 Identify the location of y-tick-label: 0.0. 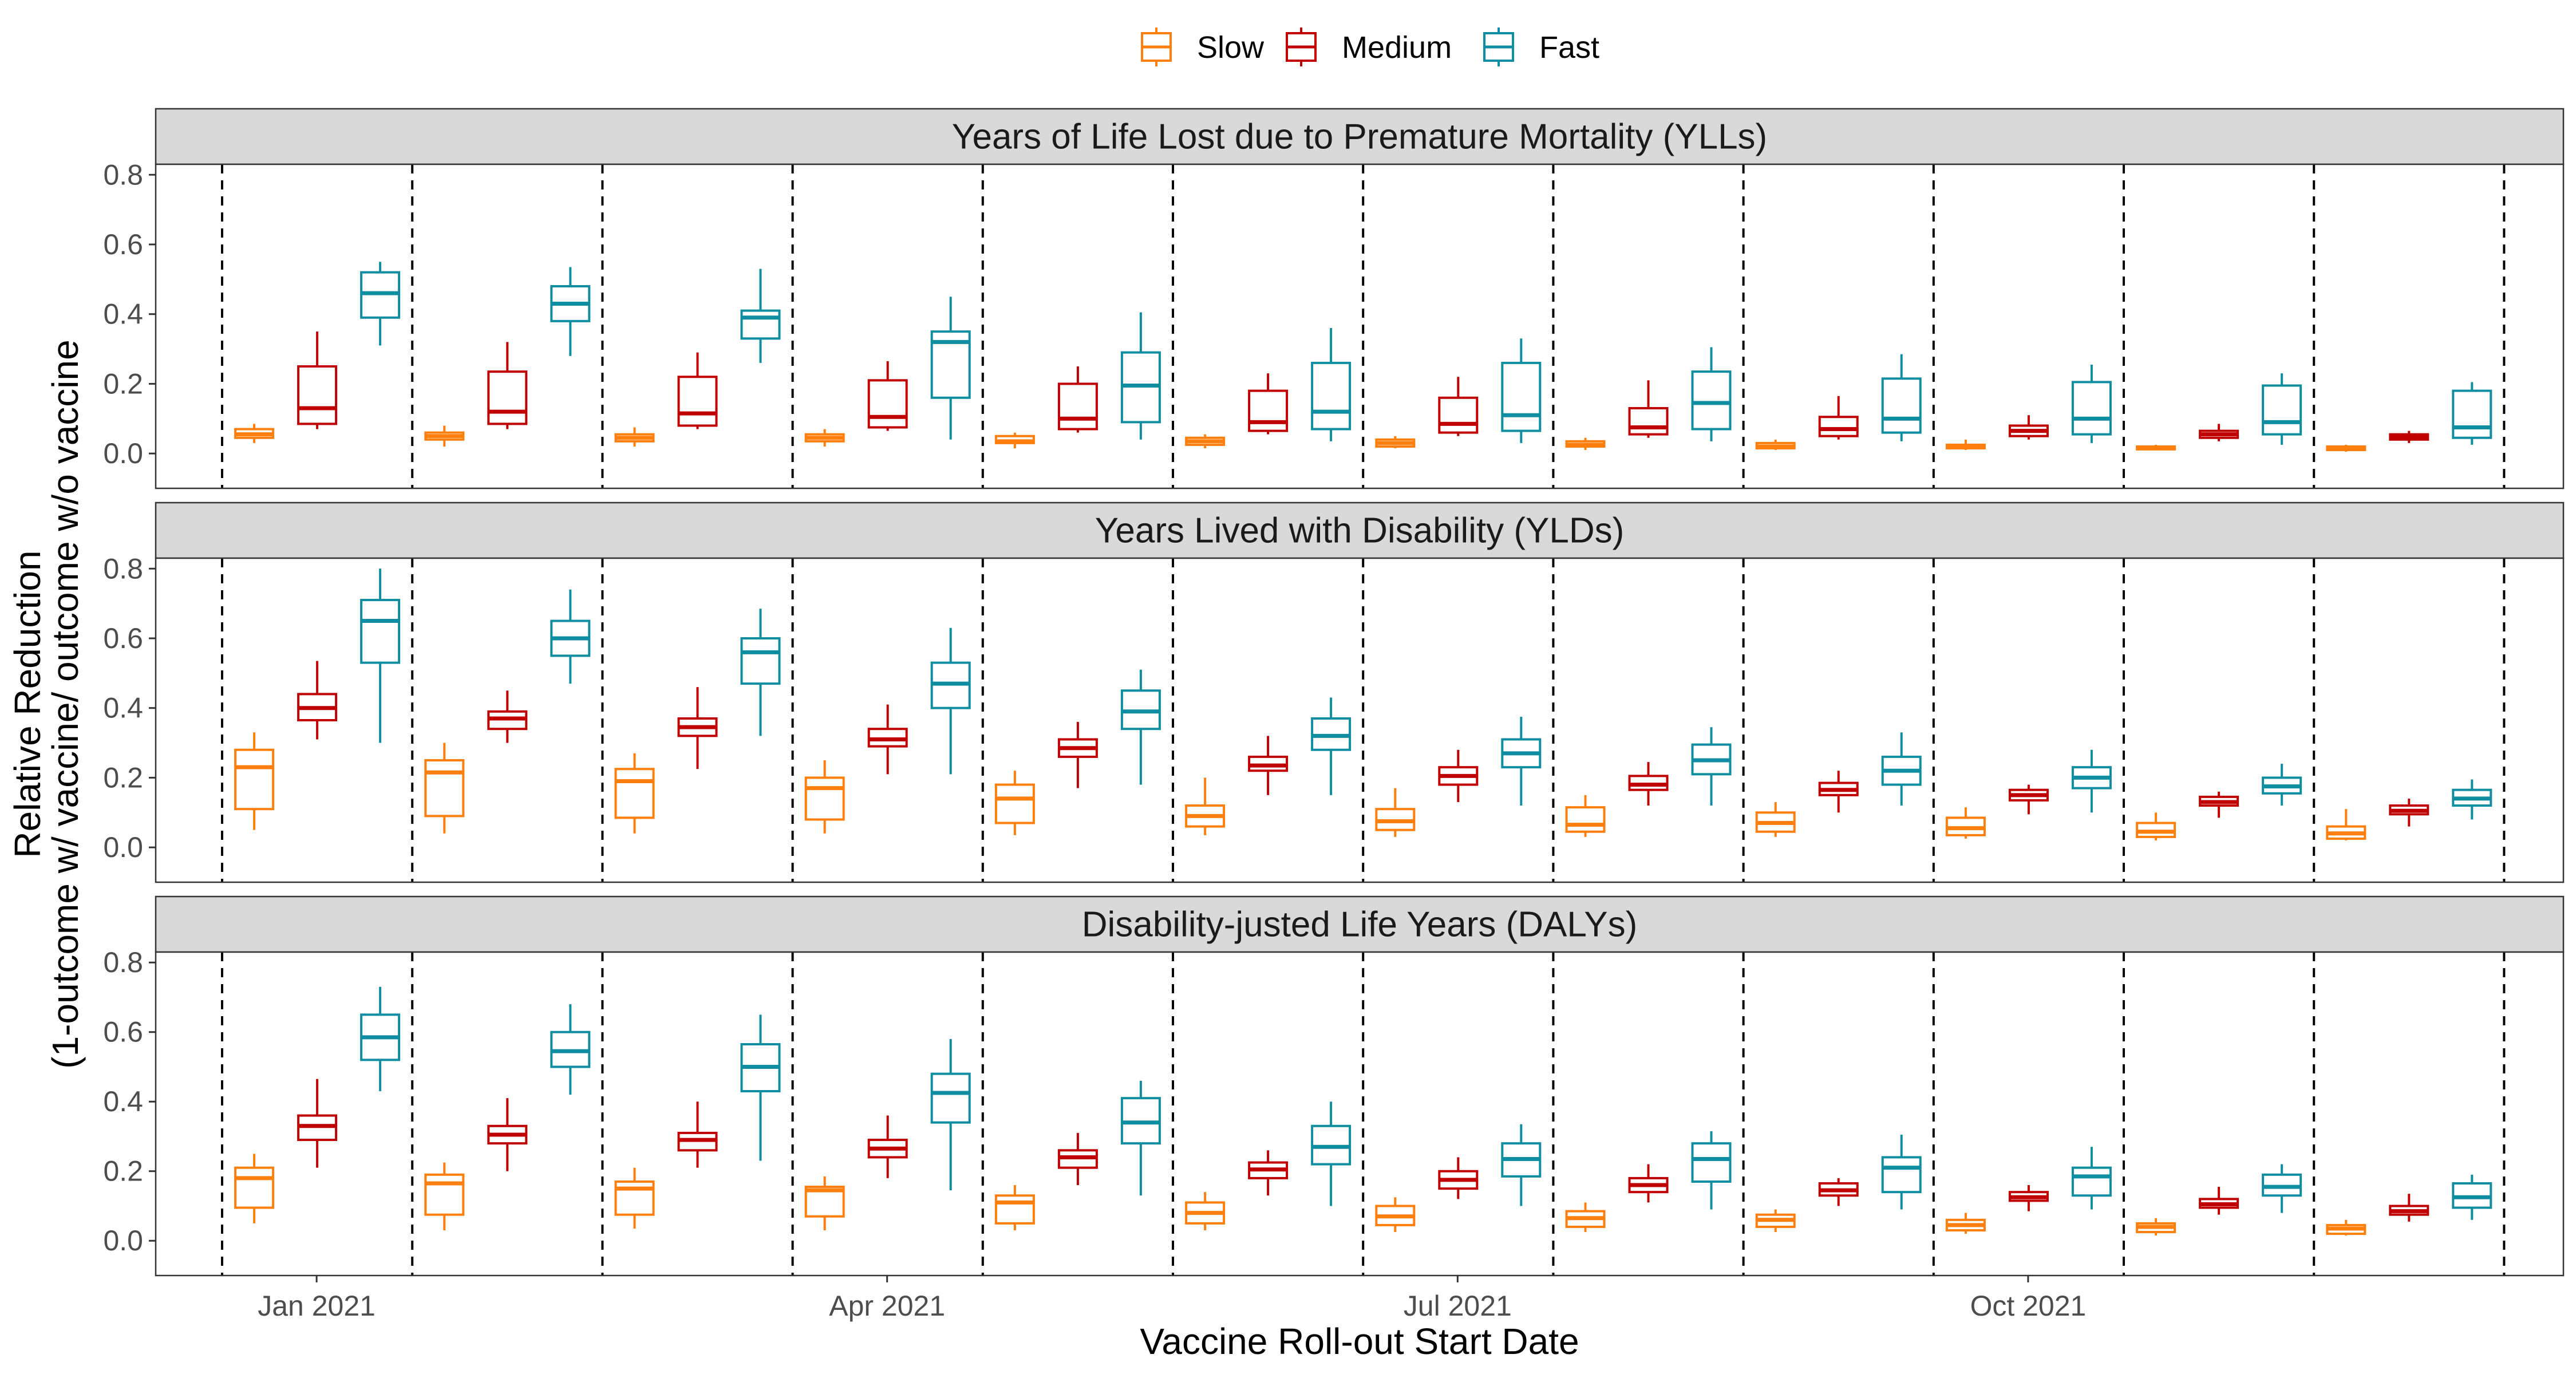
(123, 847).